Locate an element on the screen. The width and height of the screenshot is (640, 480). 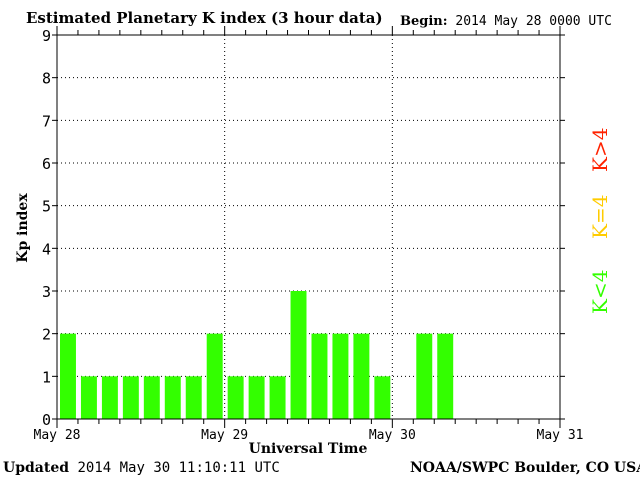
y-tick-label: 6 is located at coordinates (46, 164).